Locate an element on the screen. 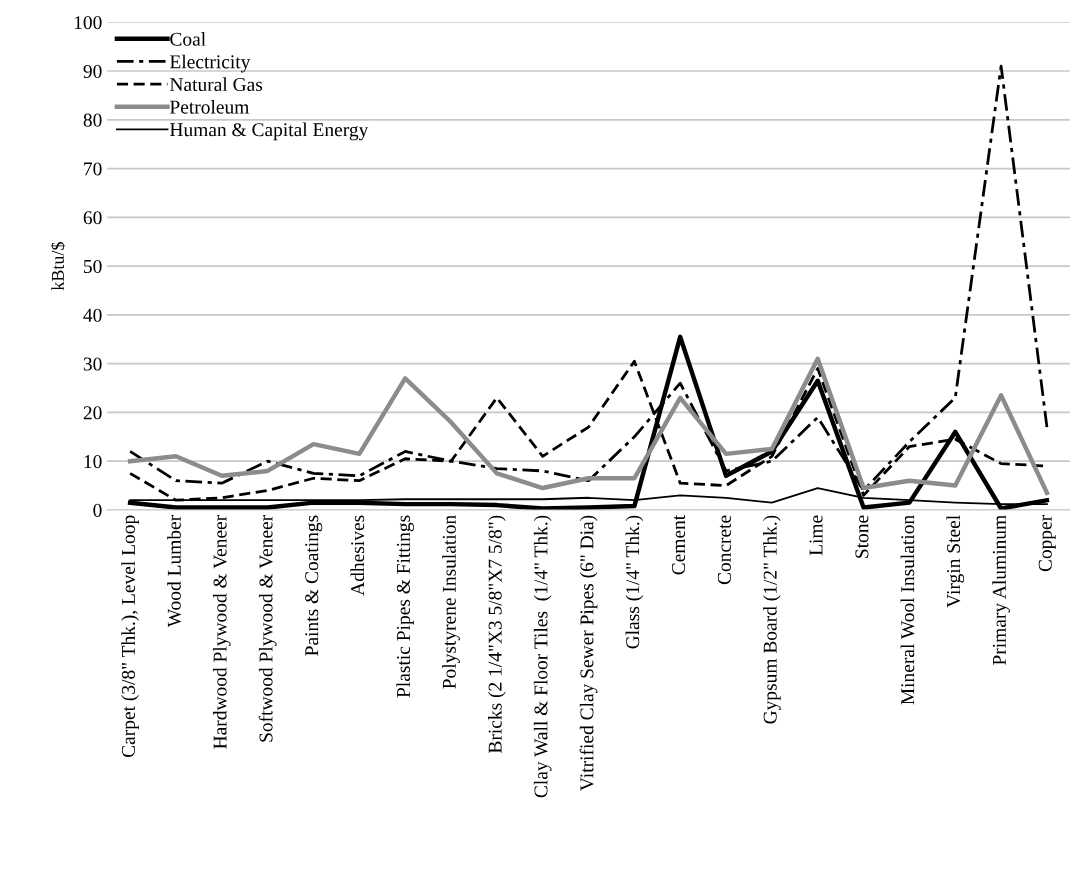 The image size is (1072, 890). x-tick-label: Plastic Pipes & Fittings is located at coordinates (405, 606).